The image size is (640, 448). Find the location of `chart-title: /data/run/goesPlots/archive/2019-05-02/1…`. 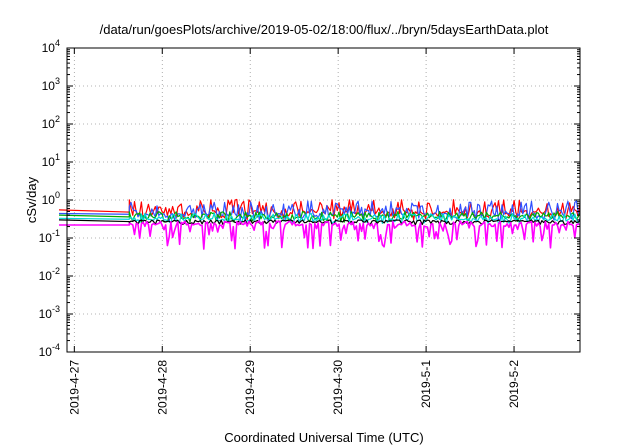

chart-title: /data/run/goesPlots/archive/2019-05-02/1… is located at coordinates (324, 29).